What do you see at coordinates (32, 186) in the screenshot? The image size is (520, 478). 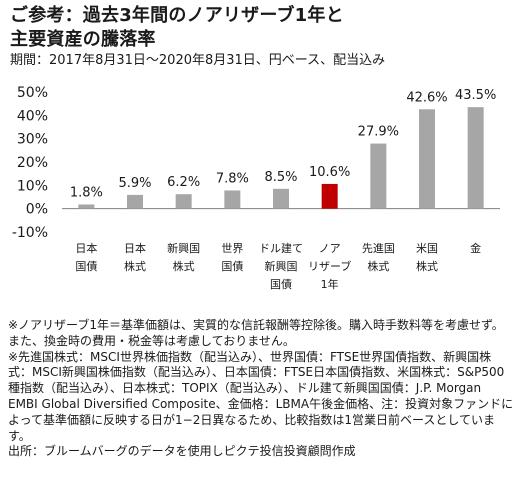 I see `y-tick-label: 10%` at bounding box center [32, 186].